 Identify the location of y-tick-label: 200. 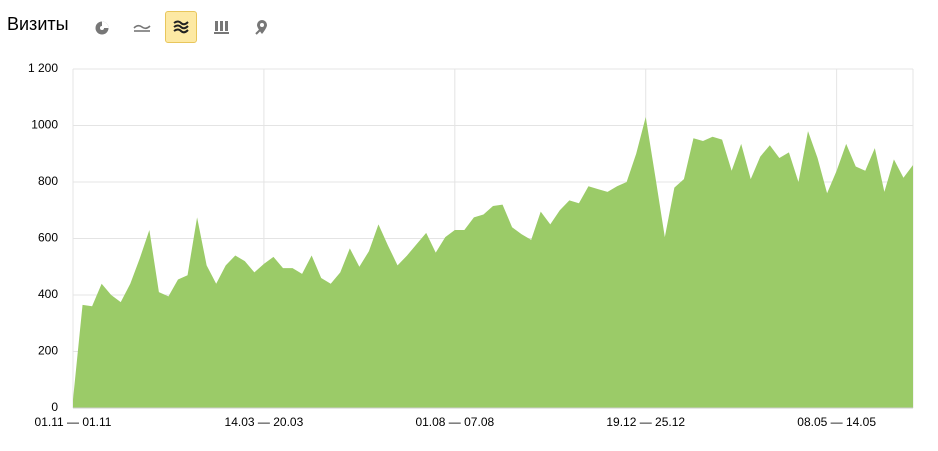
(48, 351).